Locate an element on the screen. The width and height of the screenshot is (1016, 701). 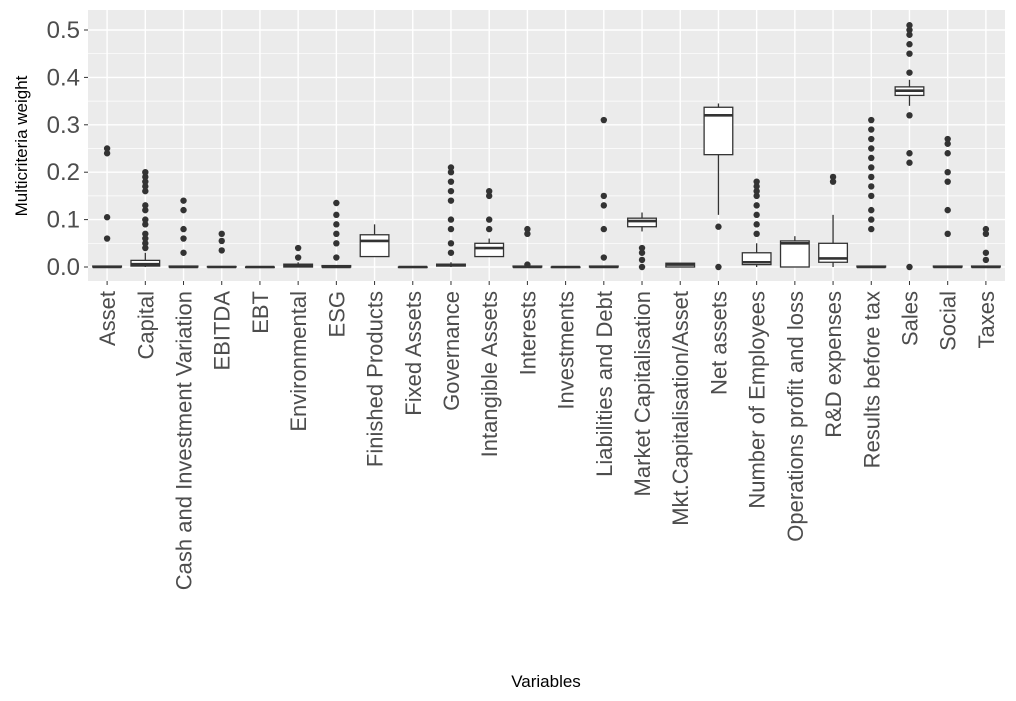
y-tick-label: 0.2 is located at coordinates (63, 172).